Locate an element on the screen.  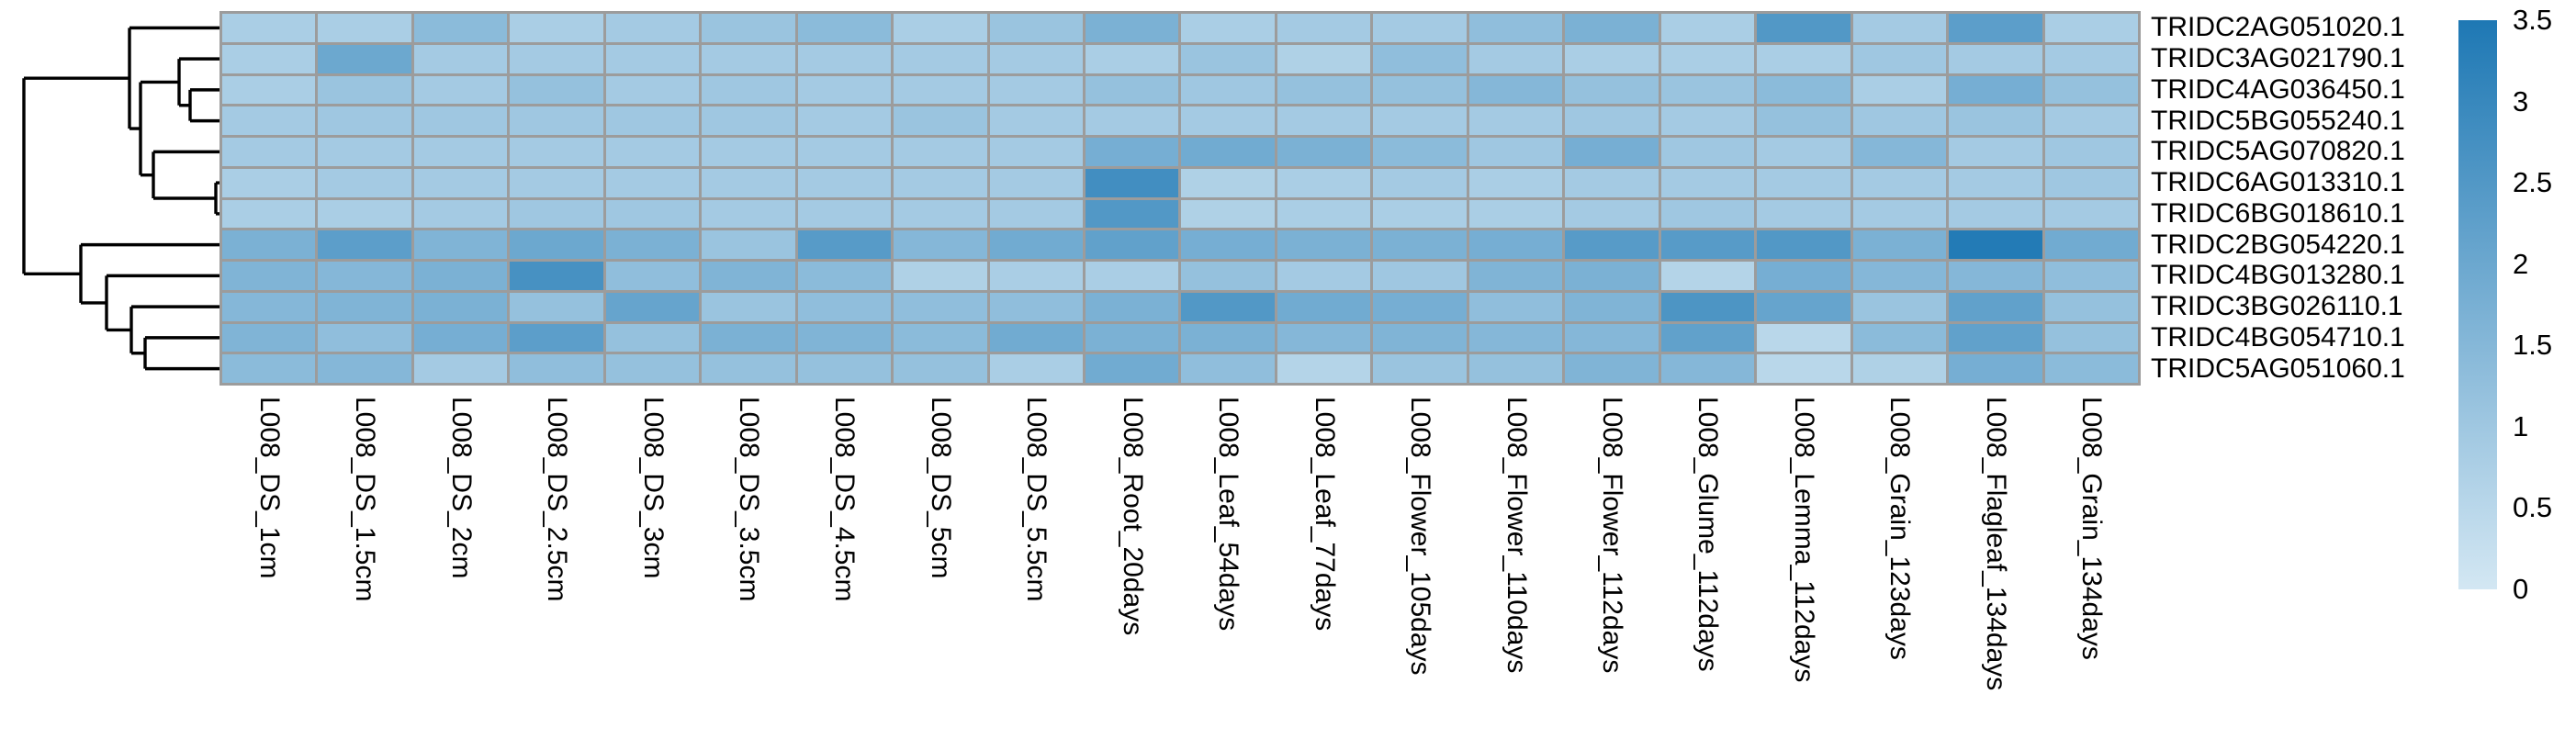
col-label: L008_DS_1cm is located at coordinates (269, 488).